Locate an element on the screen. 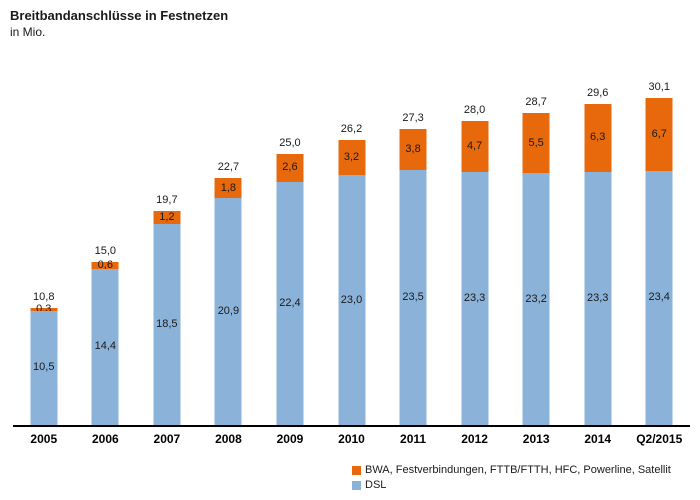 Image resolution: width=700 pixels, height=500 pixels. stacked-bar: 5,5 23,2 is located at coordinates (536, 269).